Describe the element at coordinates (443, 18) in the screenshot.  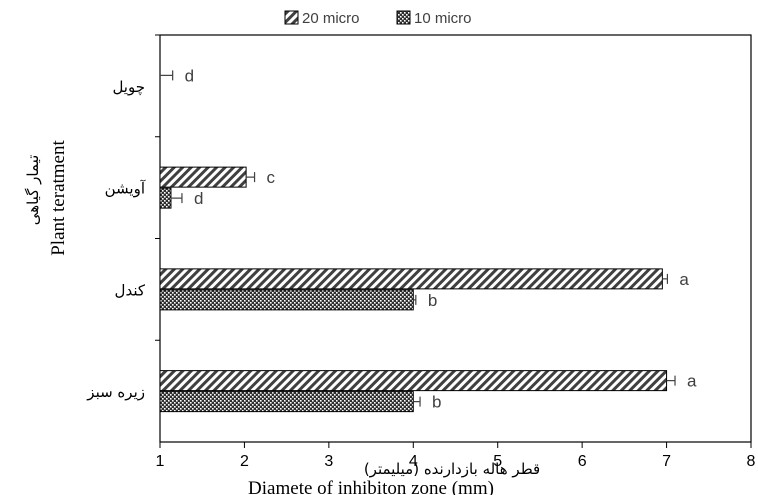
I see `legend-label-10-micro: 10 micro` at that location.